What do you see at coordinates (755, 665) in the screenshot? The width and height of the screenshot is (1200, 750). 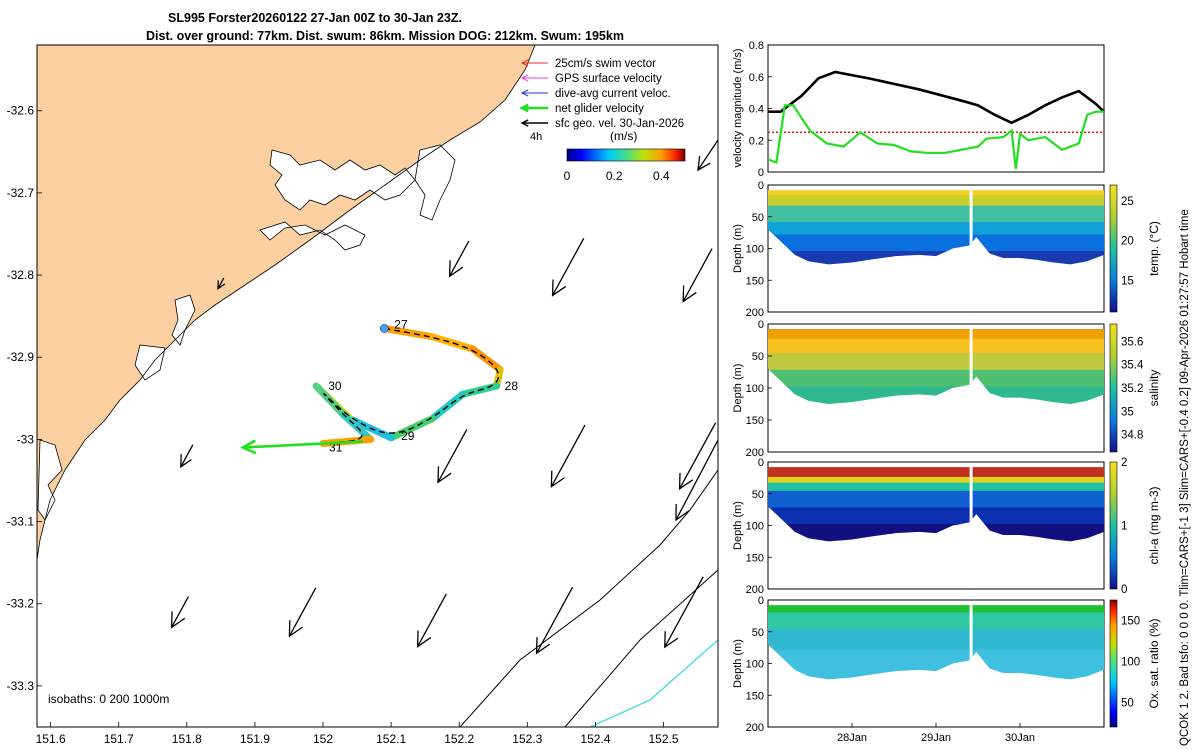 I see `section-ytick-label: 100` at bounding box center [755, 665].